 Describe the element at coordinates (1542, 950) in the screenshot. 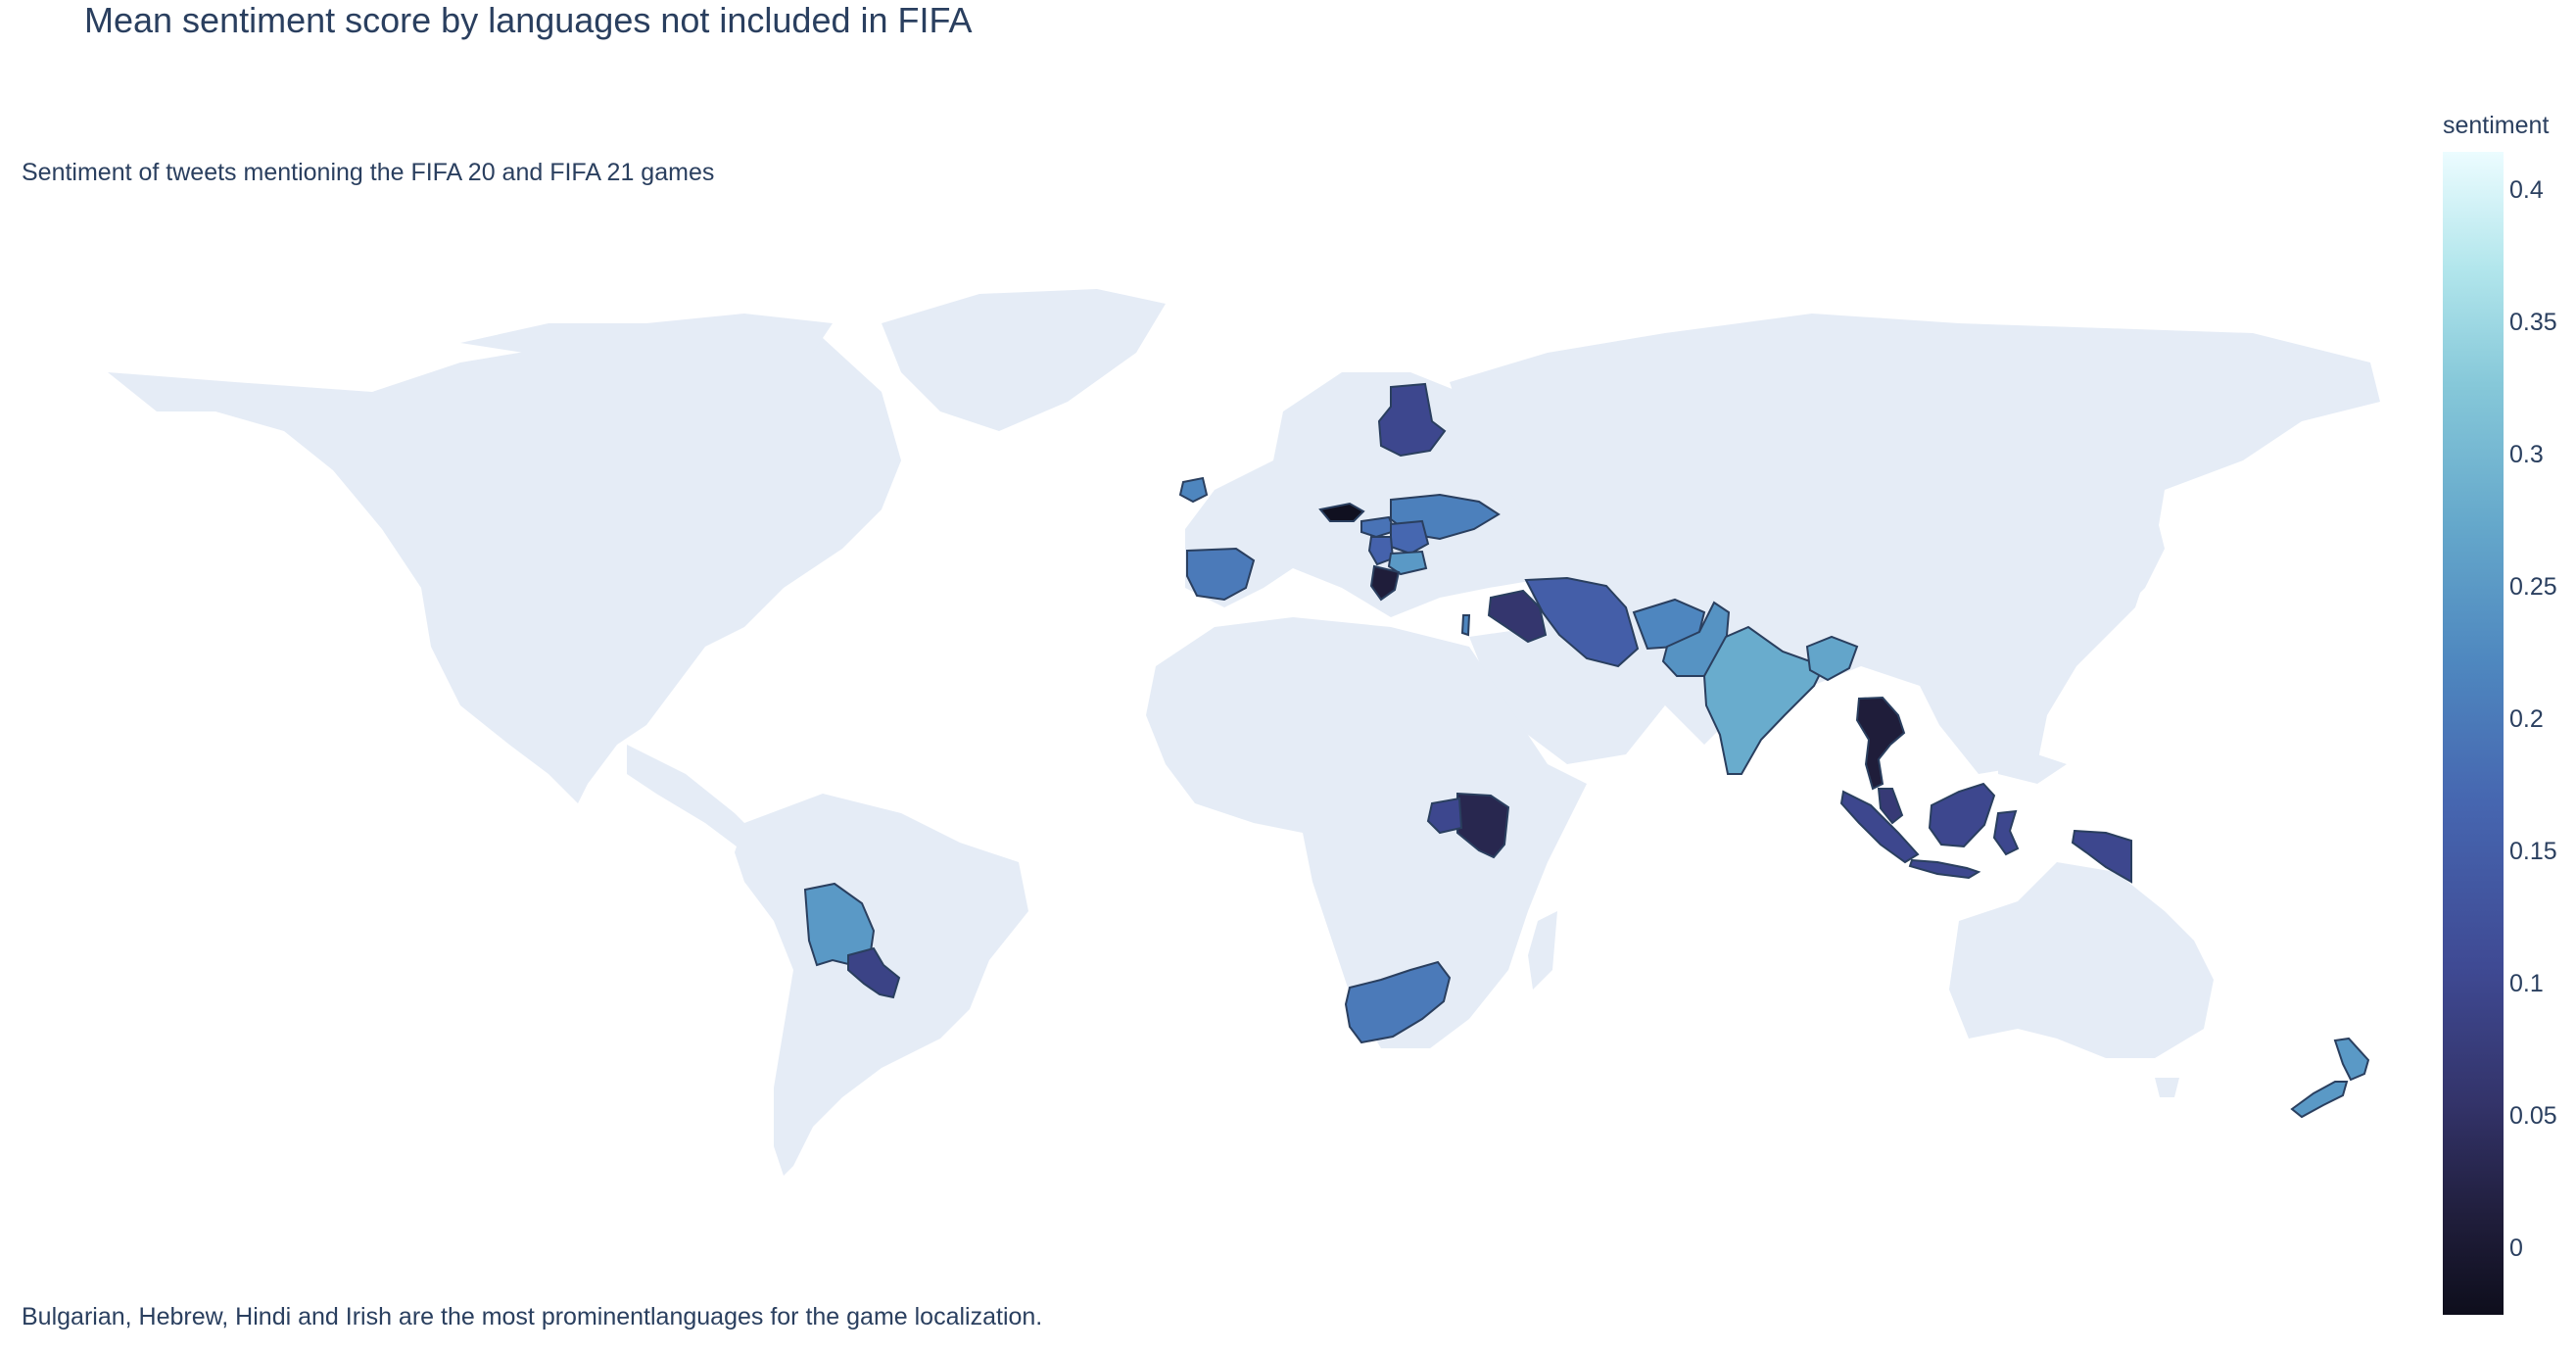

I see `land-madagascar` at that location.